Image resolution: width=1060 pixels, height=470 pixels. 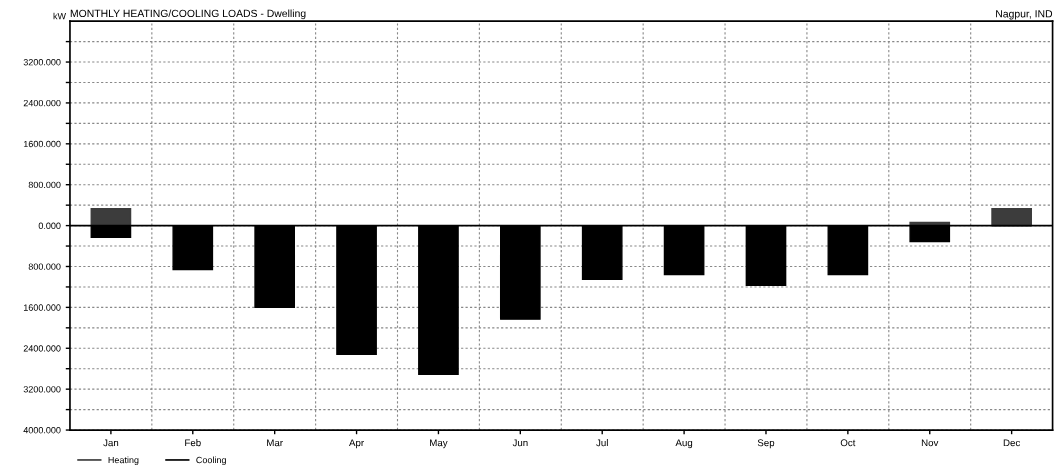 What do you see at coordinates (602, 443) in the screenshot?
I see `x-tick-label: Jul` at bounding box center [602, 443].